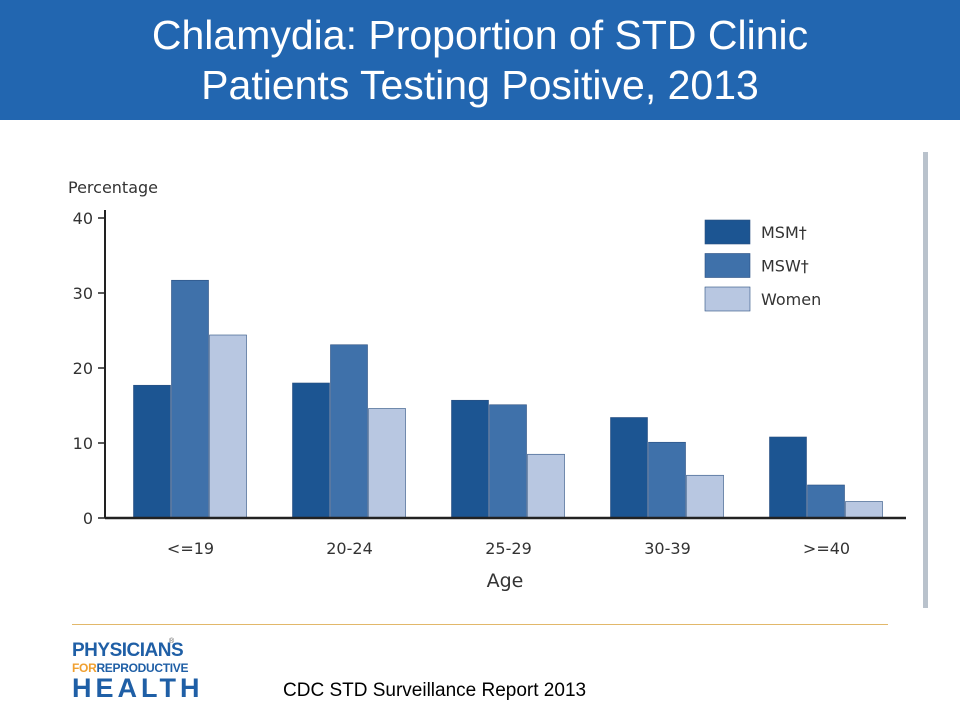  Describe the element at coordinates (784, 232) in the screenshot. I see `legend-label: MSM†` at that location.